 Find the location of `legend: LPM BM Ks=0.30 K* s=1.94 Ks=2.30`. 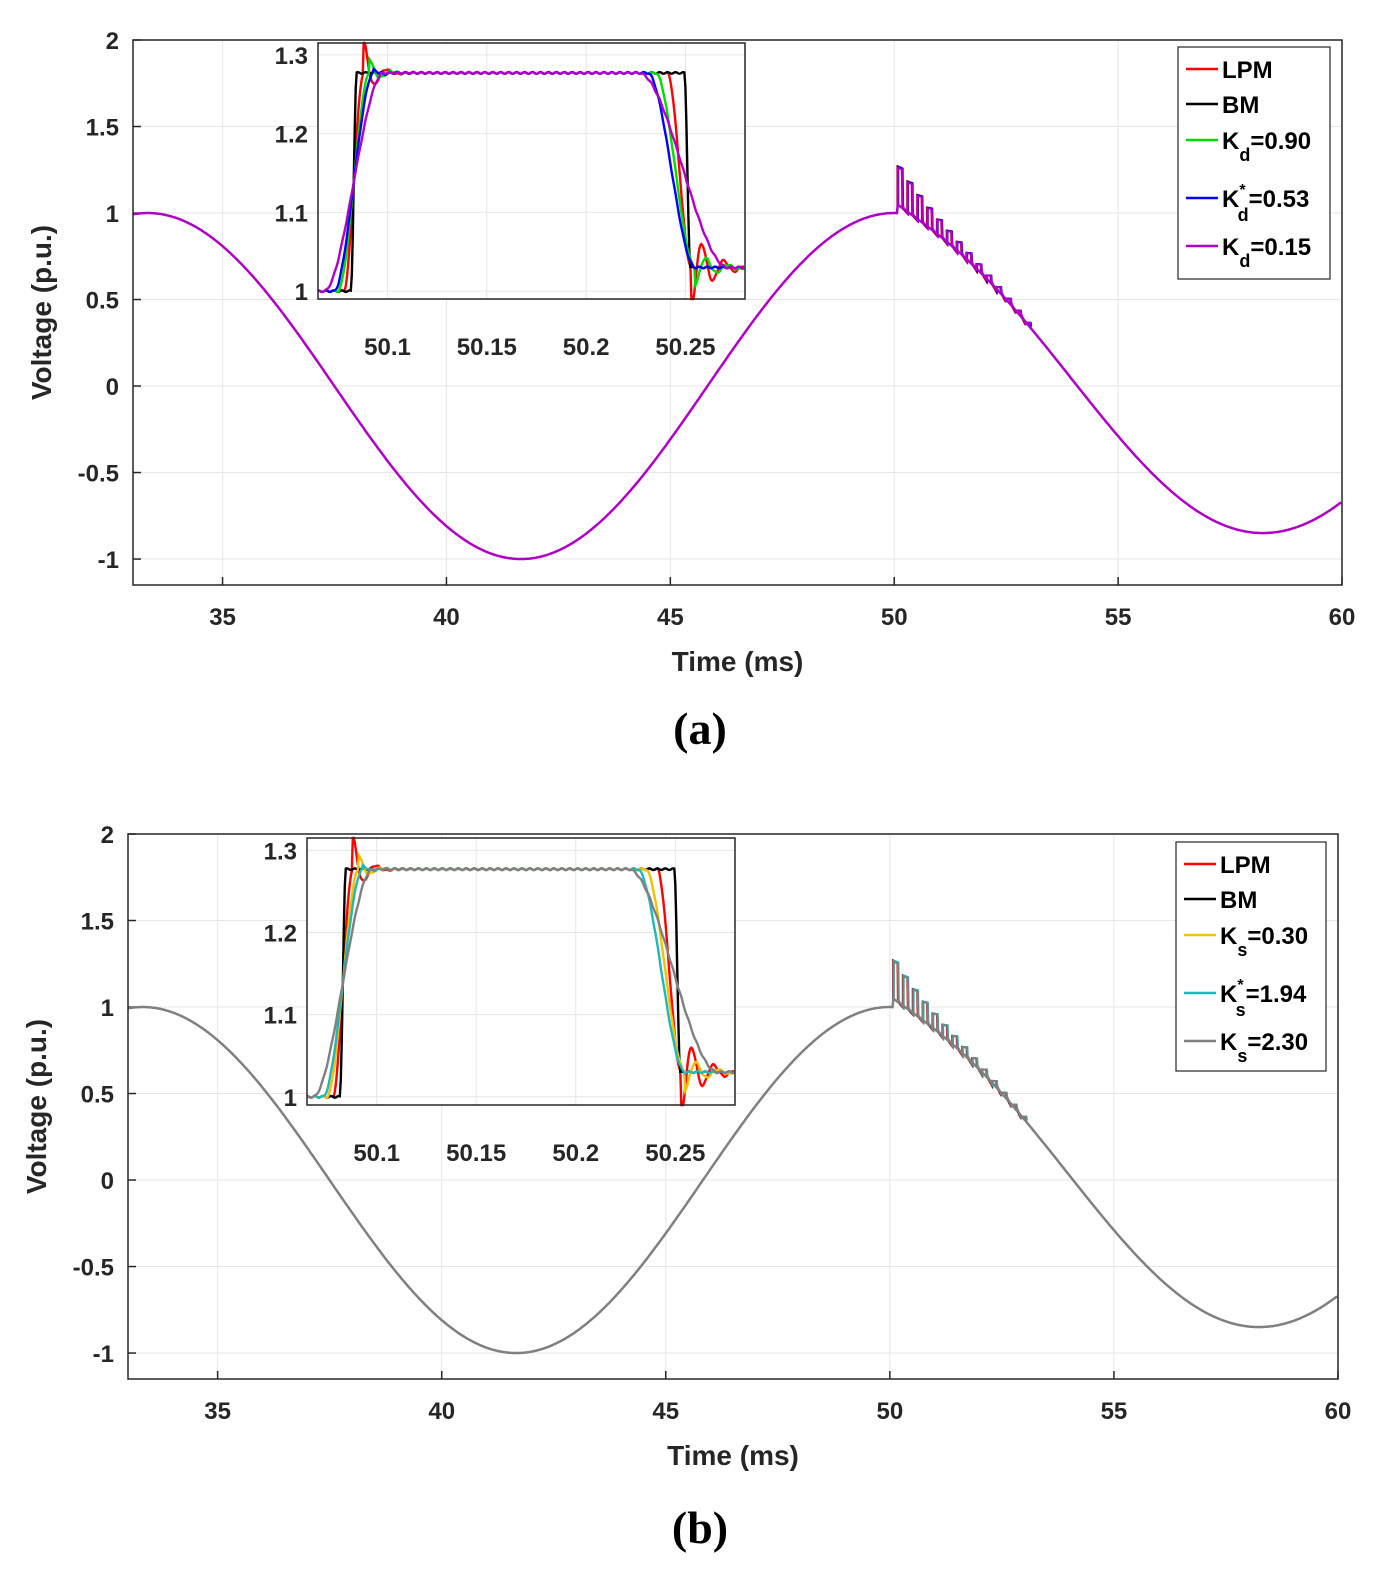

legend: LPM BM Ks=0.30 K* s=1.94 Ks=2.30 is located at coordinates (1251, 956).